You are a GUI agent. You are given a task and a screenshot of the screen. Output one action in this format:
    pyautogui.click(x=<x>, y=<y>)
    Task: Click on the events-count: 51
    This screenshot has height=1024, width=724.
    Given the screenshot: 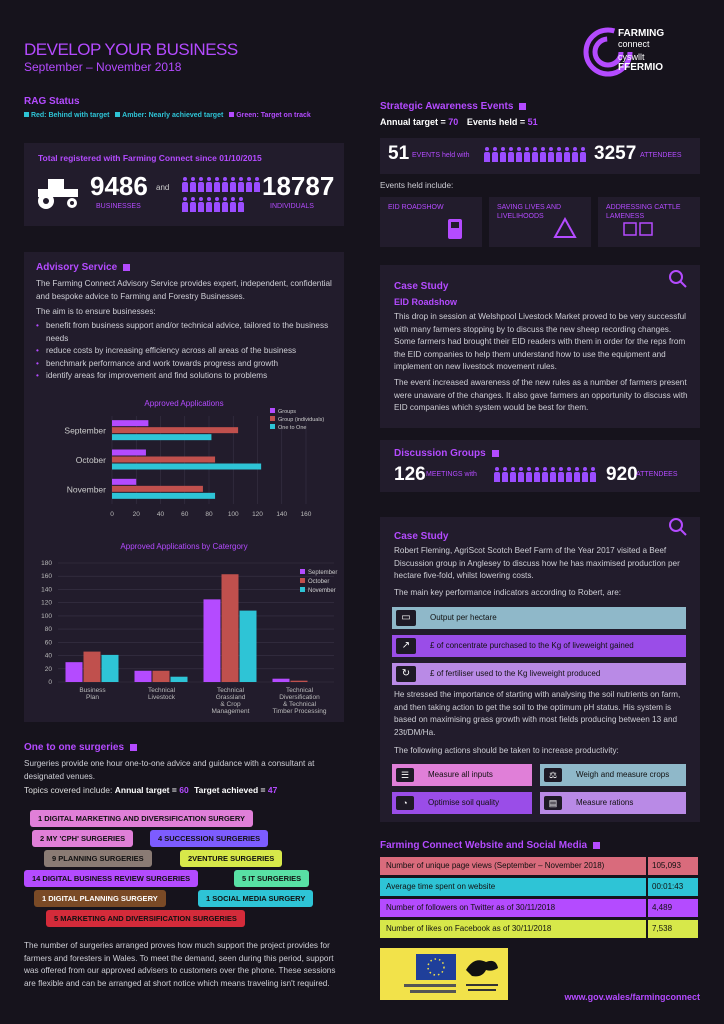 What is the action you would take?
    pyautogui.click(x=399, y=153)
    